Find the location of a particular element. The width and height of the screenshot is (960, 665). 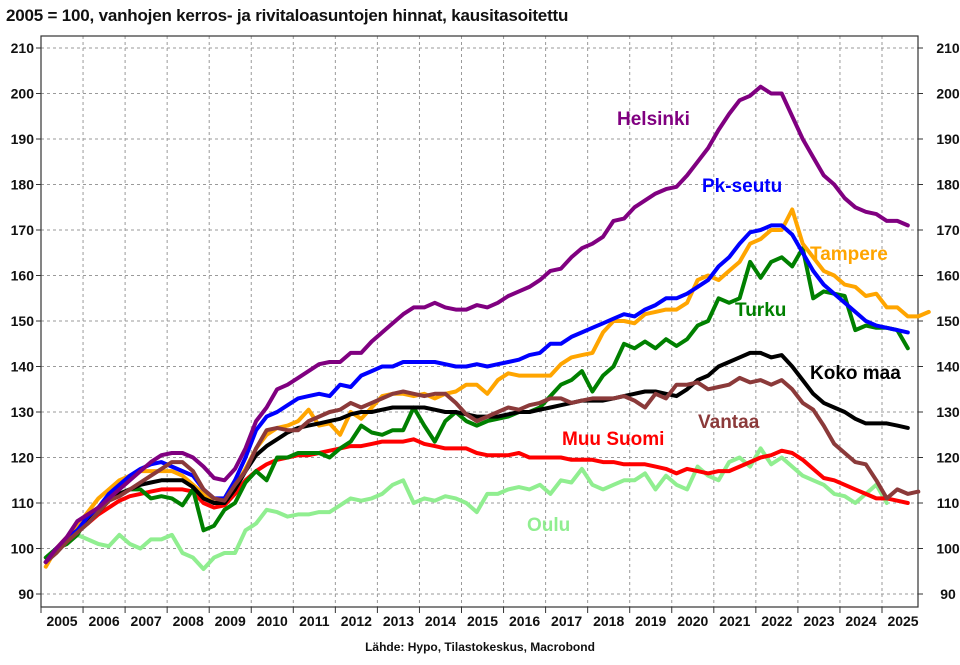

series-label-tampere: Tampere is located at coordinates (849, 254).